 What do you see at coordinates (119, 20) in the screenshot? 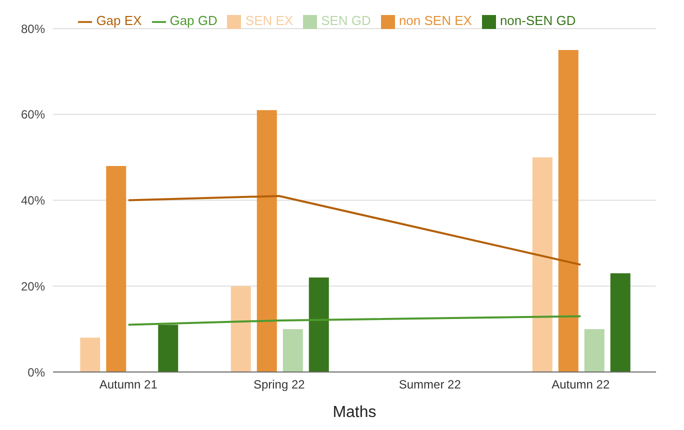
I see `legend-label: Gap EX` at bounding box center [119, 20].